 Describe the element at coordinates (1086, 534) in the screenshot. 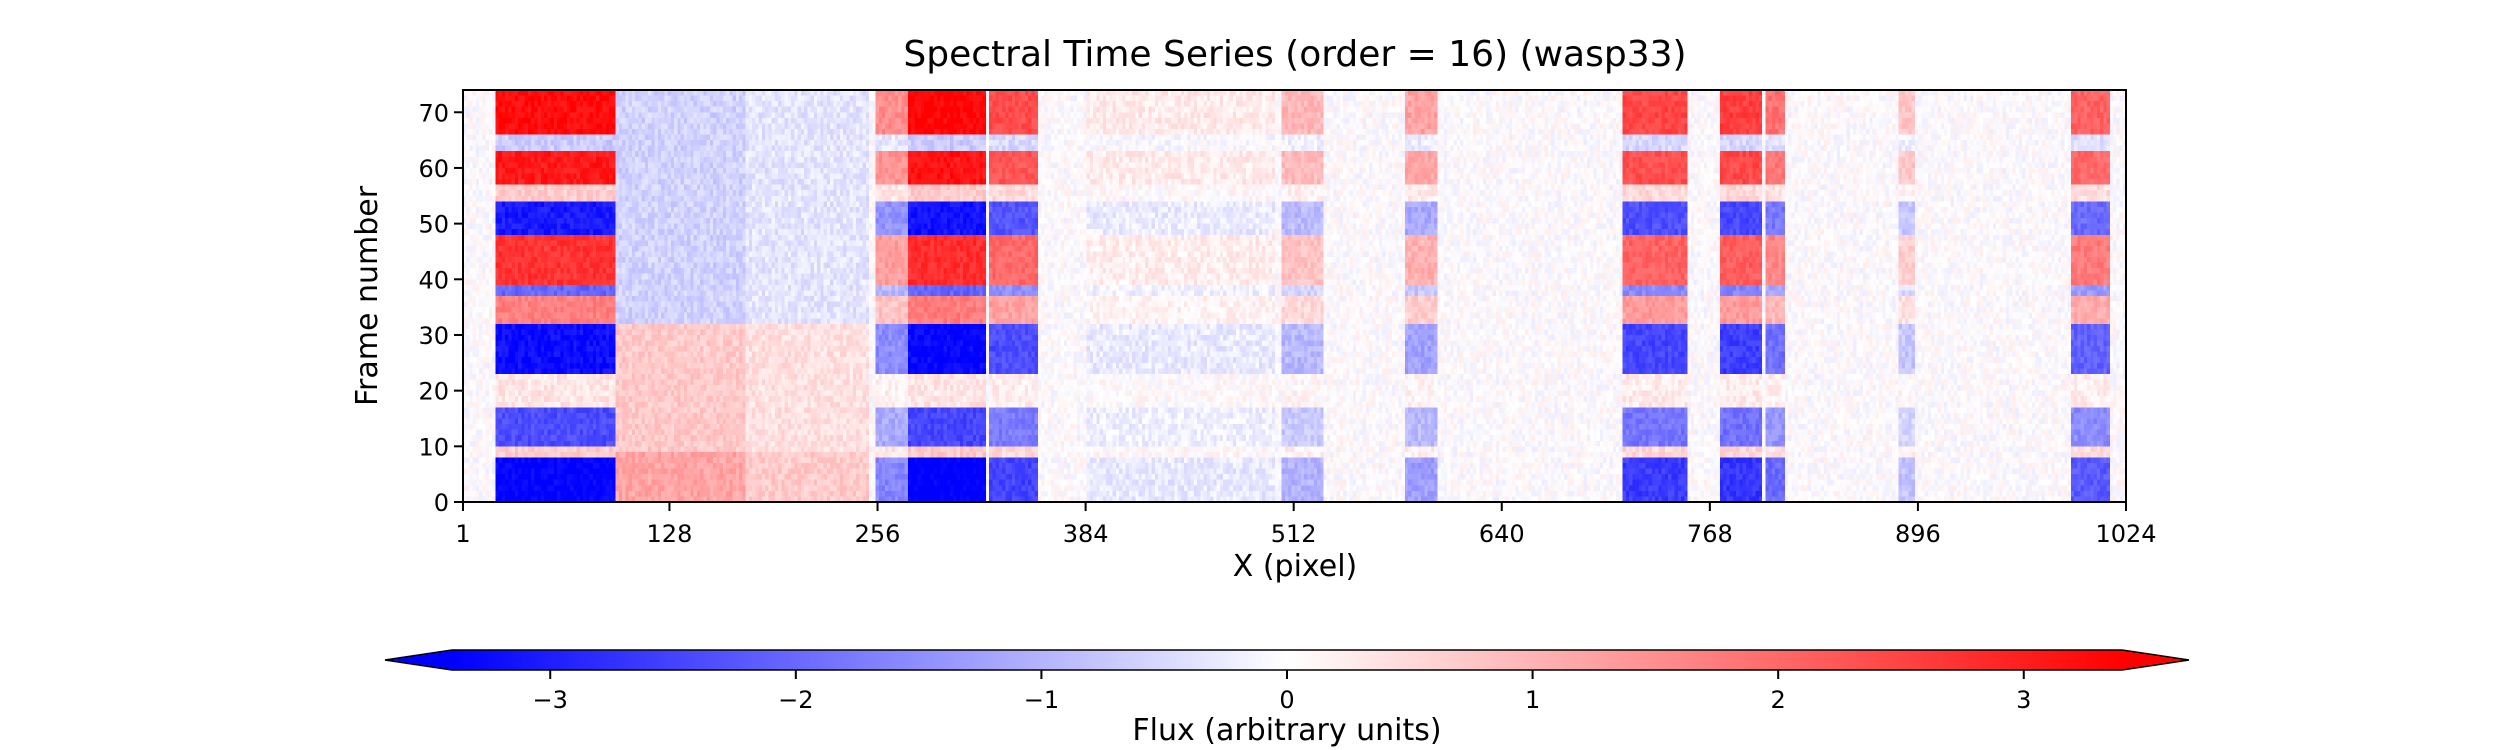

I see `x-tick-label: 384` at that location.